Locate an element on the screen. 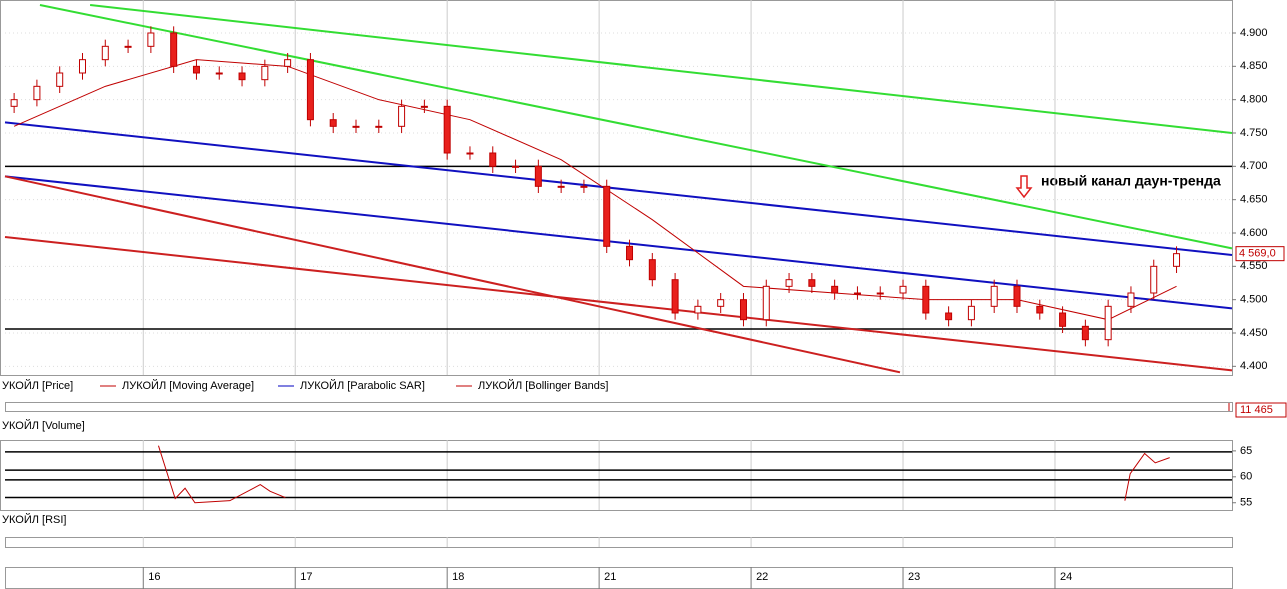  legend-entry: ЛУКОЙЛ [Moving Average] is located at coordinates (188, 385).